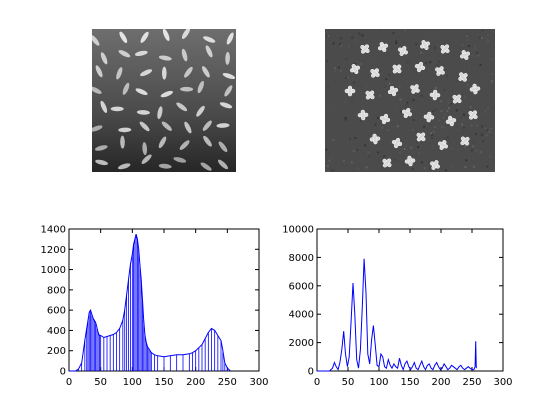  What do you see at coordinates (348, 382) in the screenshot?
I see `x-tick-label: 50` at bounding box center [348, 382].